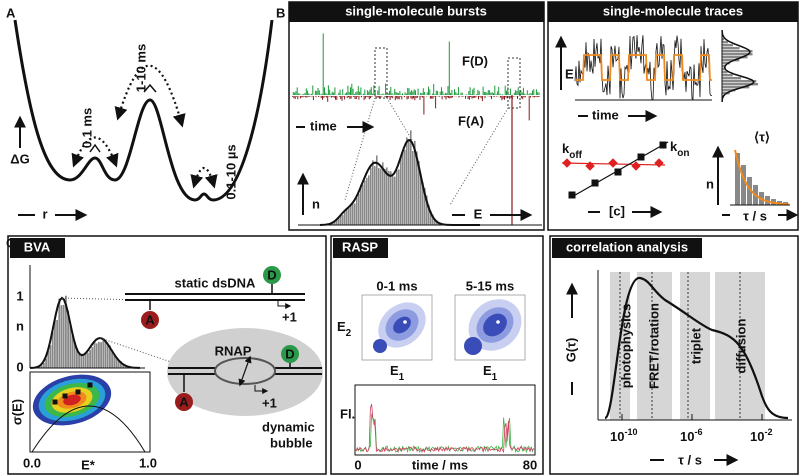  I want to click on selected-point, so click(405, 322).